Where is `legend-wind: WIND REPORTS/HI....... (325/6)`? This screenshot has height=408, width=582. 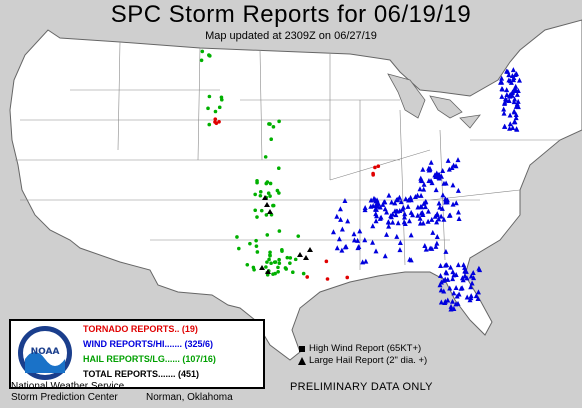 legend-wind: WIND REPORTS/HI....... (325/6) is located at coordinates (148, 344).